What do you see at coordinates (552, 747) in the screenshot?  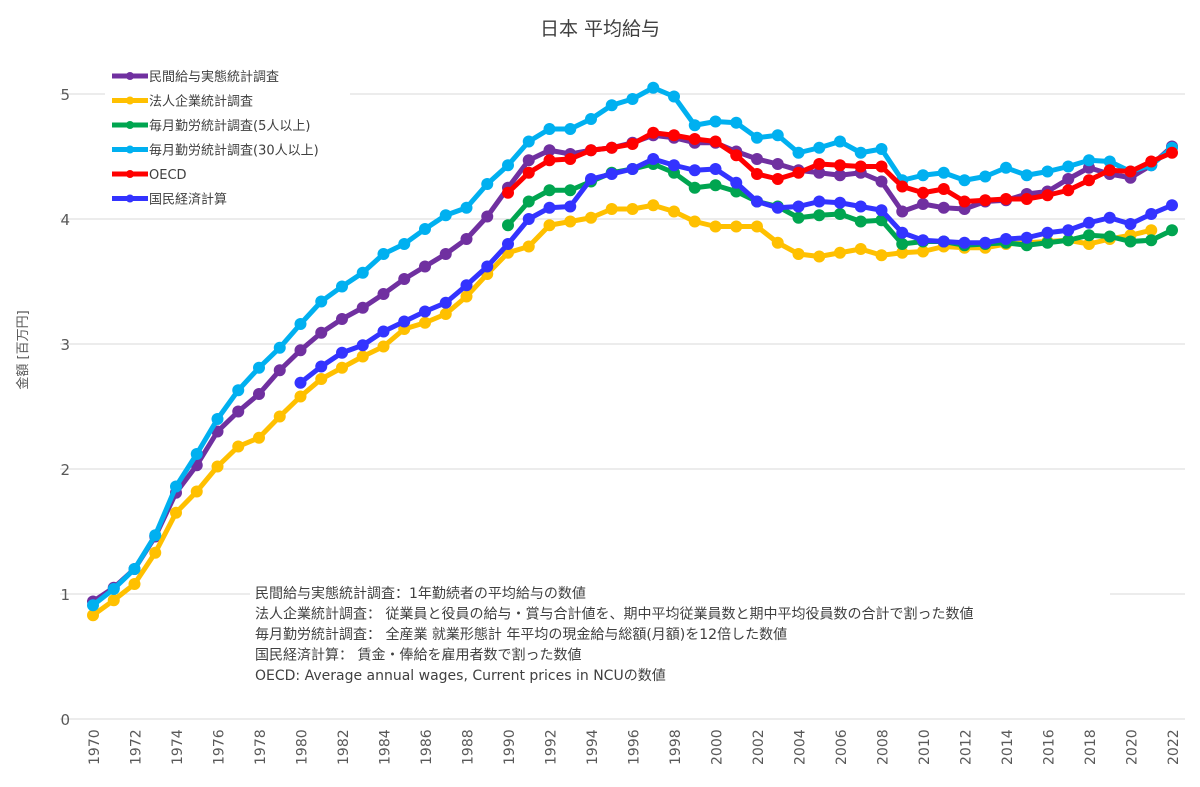 I see `x-tick-label: 1992` at bounding box center [552, 747].